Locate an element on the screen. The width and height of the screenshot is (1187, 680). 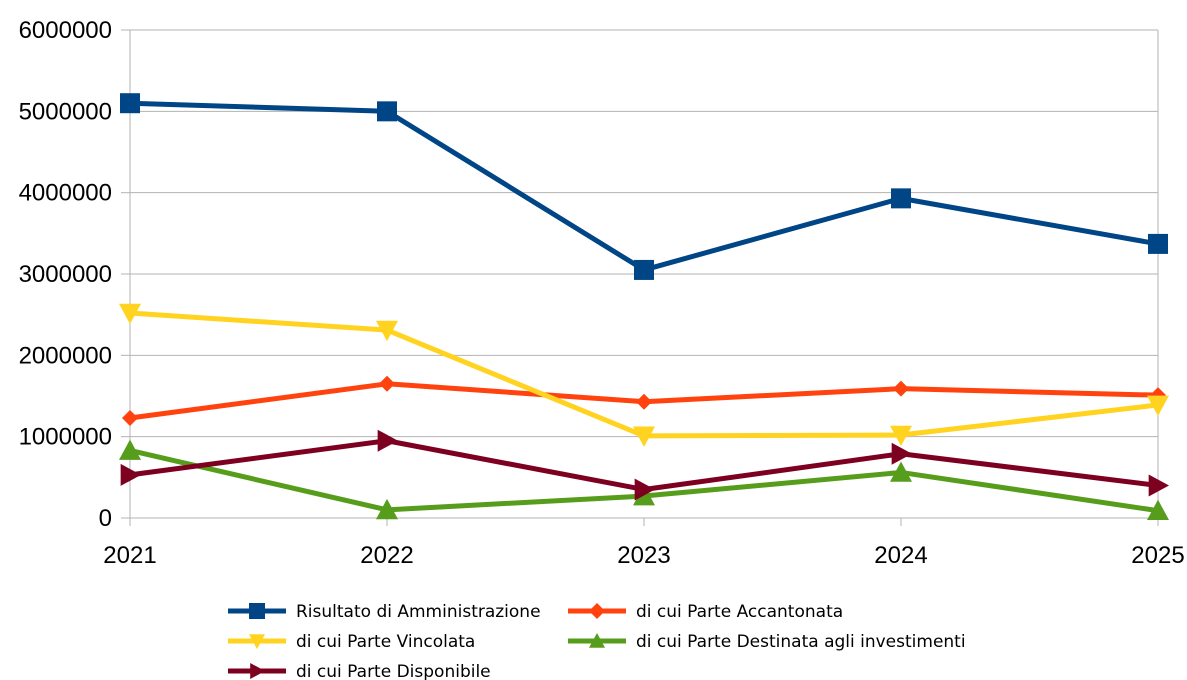
x-tick-label: 2023 is located at coordinates (643, 555).